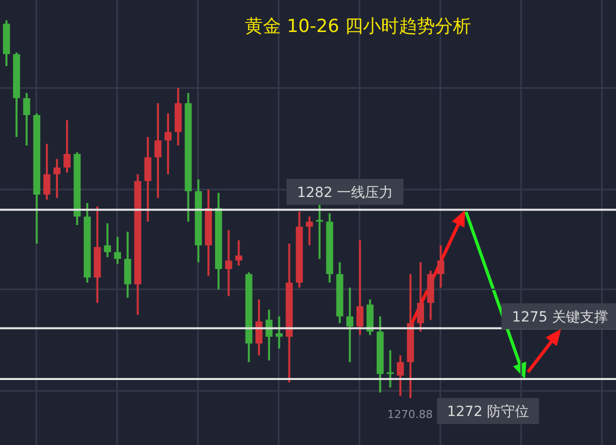 This screenshot has width=616, height=445. I want to click on ref-line-label: 1272 防守位, so click(488, 412).